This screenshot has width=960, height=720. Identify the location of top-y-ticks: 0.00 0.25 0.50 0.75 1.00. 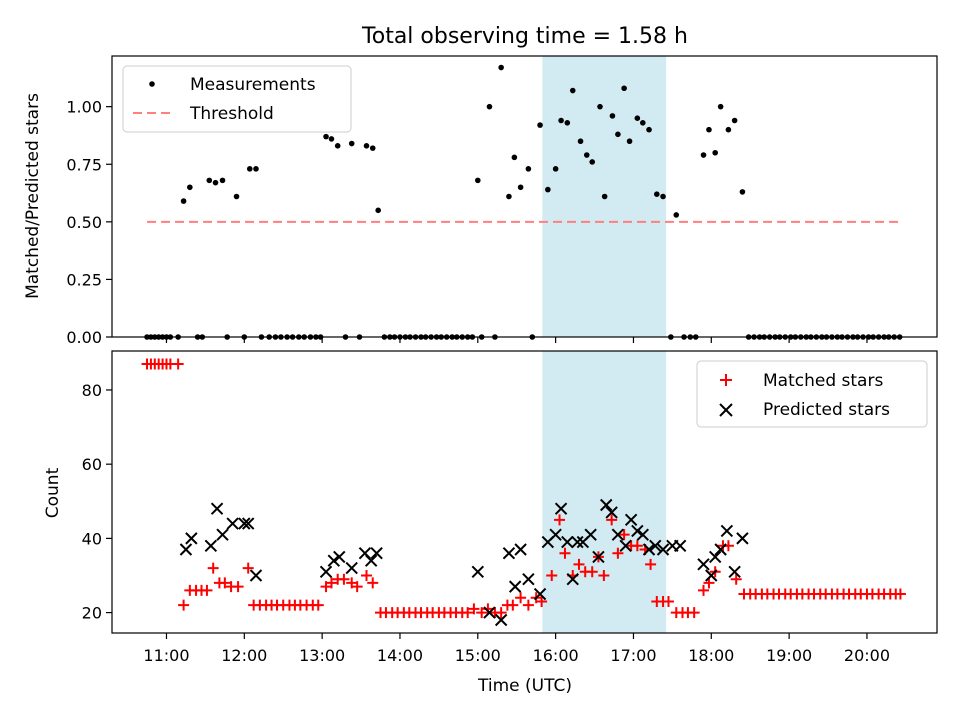
(89, 222).